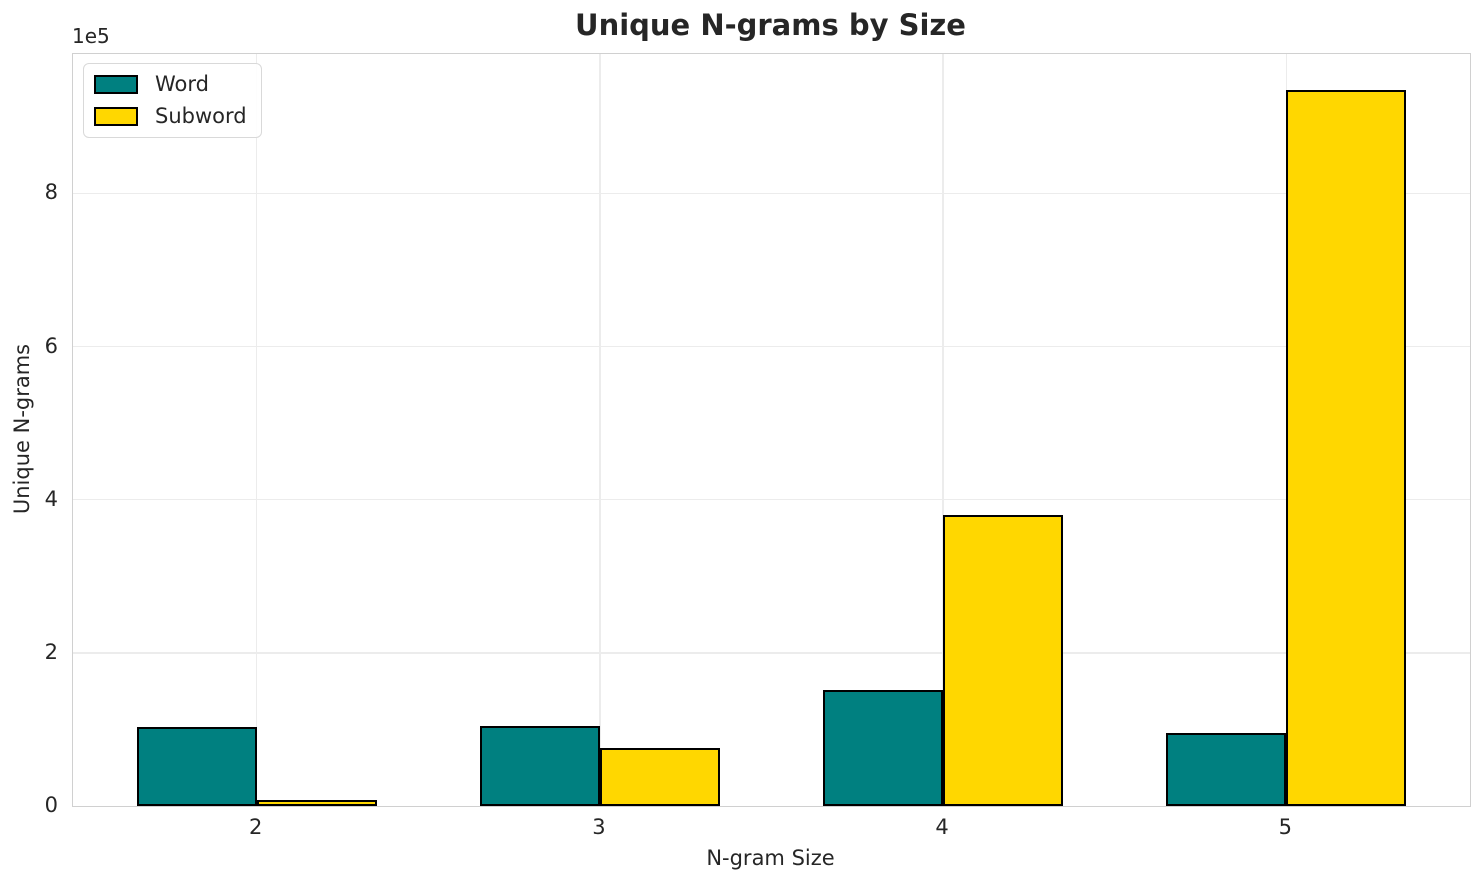  I want to click on x-tick-label-2: 2, so click(255, 827).